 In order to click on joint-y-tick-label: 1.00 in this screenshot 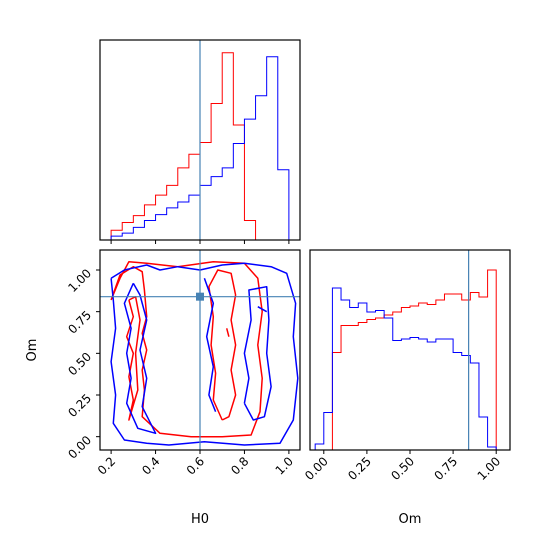, I will do `click(79, 280)`.